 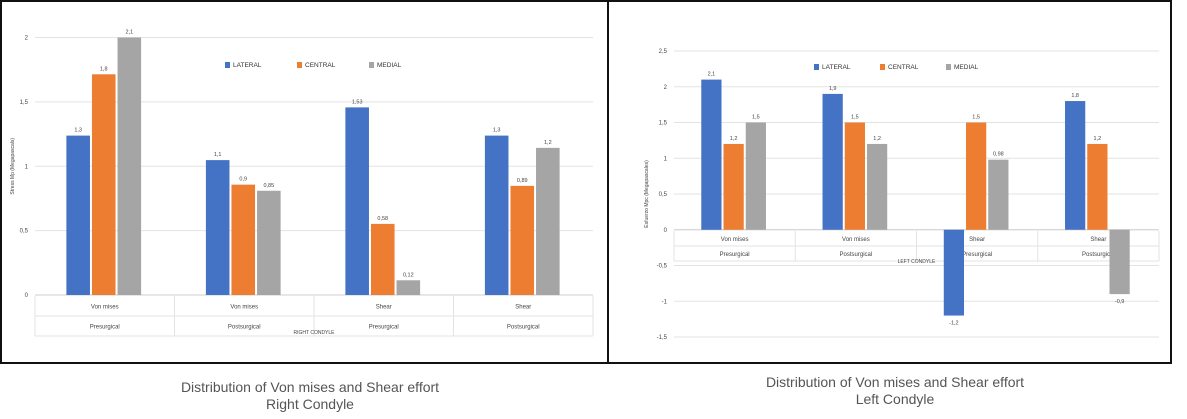 What do you see at coordinates (833, 89) in the screenshot?
I see `data-label: 1,9` at bounding box center [833, 89].